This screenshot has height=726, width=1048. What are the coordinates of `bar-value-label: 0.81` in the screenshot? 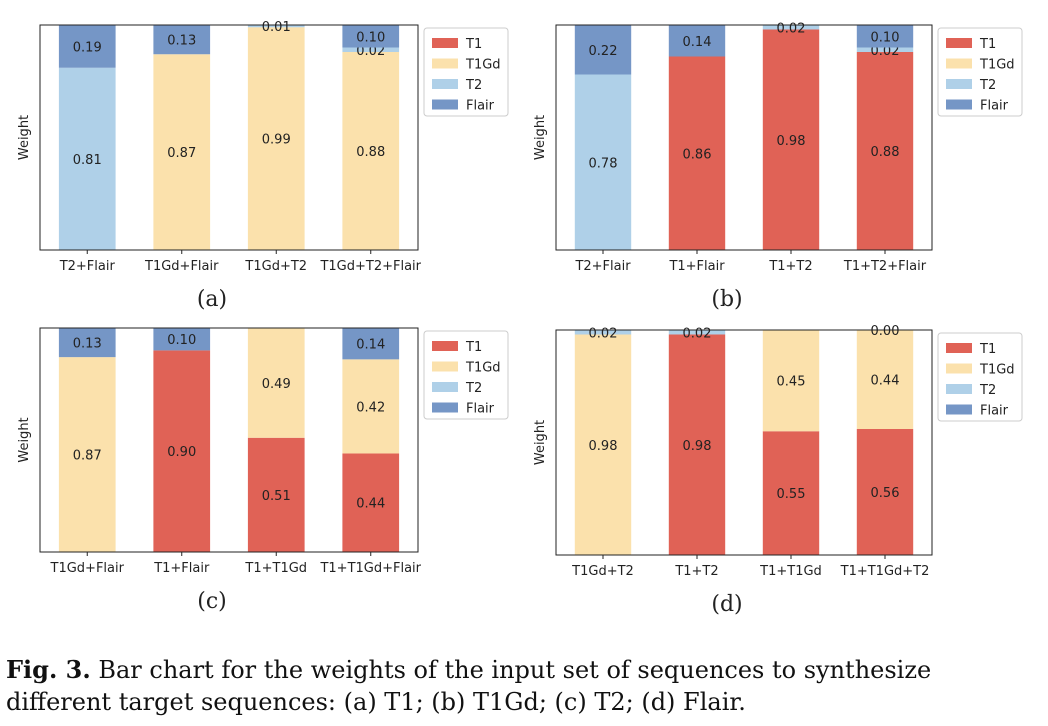 It's located at (87, 160).